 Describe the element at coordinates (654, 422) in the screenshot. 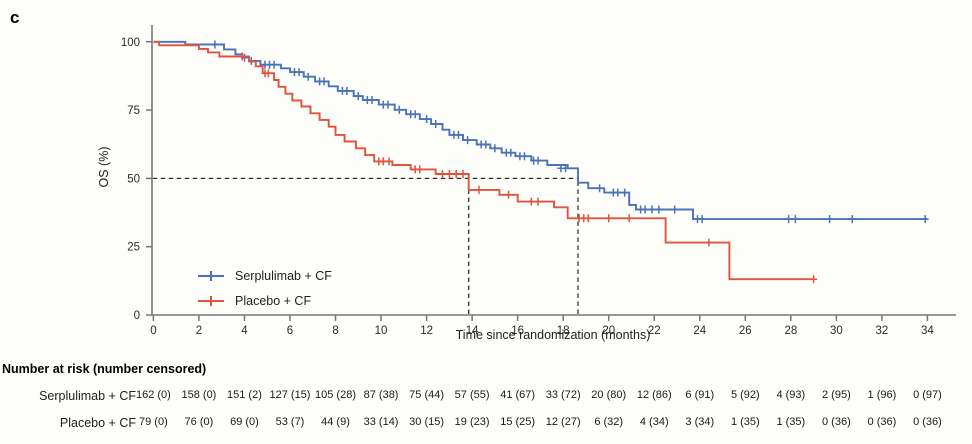

I see `risk-cell: 4 (34)` at that location.